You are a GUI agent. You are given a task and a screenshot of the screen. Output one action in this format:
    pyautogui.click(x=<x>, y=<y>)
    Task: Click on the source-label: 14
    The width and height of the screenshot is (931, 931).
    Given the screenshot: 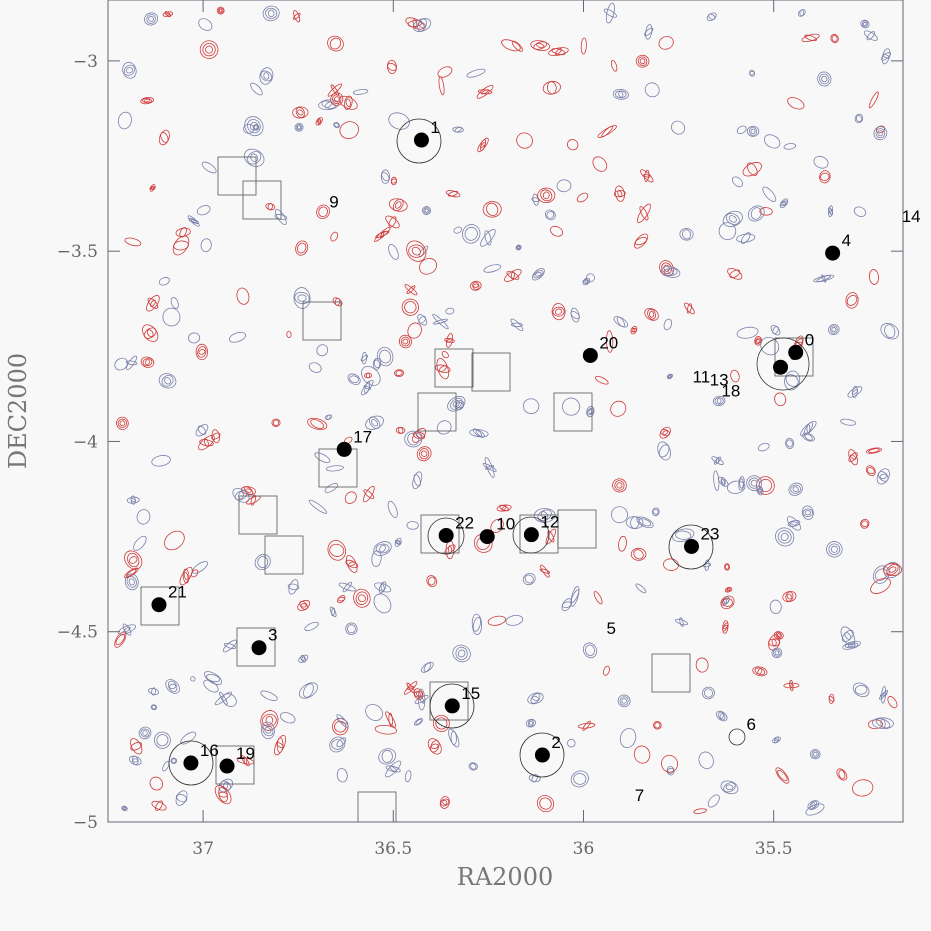 What is the action you would take?
    pyautogui.click(x=911, y=216)
    